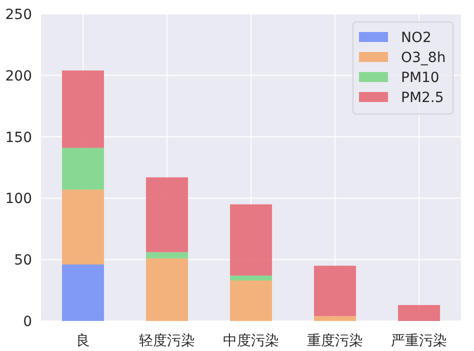 This screenshot has width=474, height=351. What do you see at coordinates (423, 58) in the screenshot?
I see `legend-label: O3_8h` at bounding box center [423, 58].